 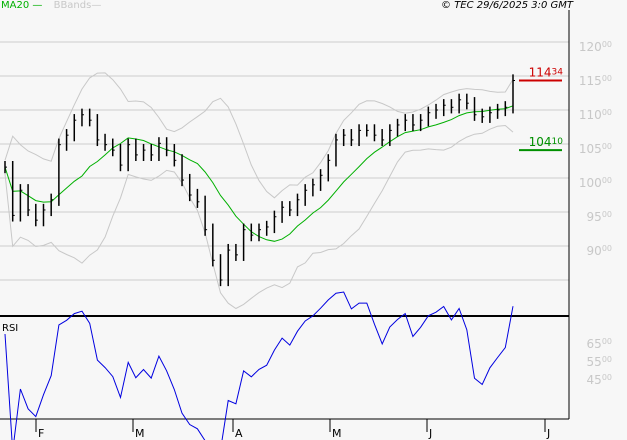 What do you see at coordinates (595, 115) in the screenshot?
I see `y-tick-label: 11000` at bounding box center [595, 115].